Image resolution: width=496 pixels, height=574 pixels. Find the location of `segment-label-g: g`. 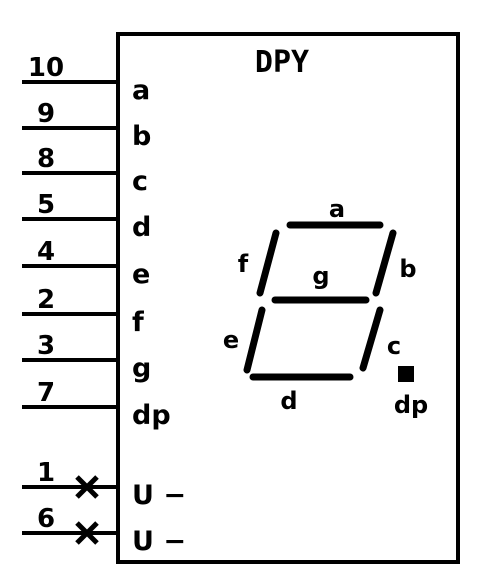

segment-label-g: g is located at coordinates (320, 276).